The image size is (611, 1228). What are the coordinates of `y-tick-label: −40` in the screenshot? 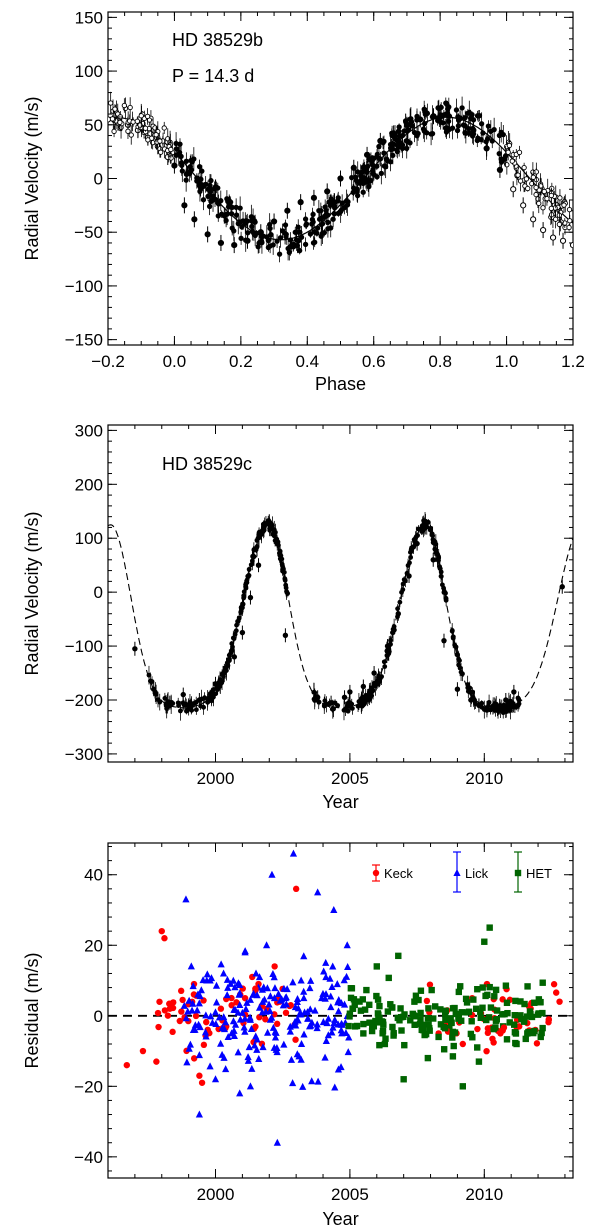 It's located at (88, 1157).